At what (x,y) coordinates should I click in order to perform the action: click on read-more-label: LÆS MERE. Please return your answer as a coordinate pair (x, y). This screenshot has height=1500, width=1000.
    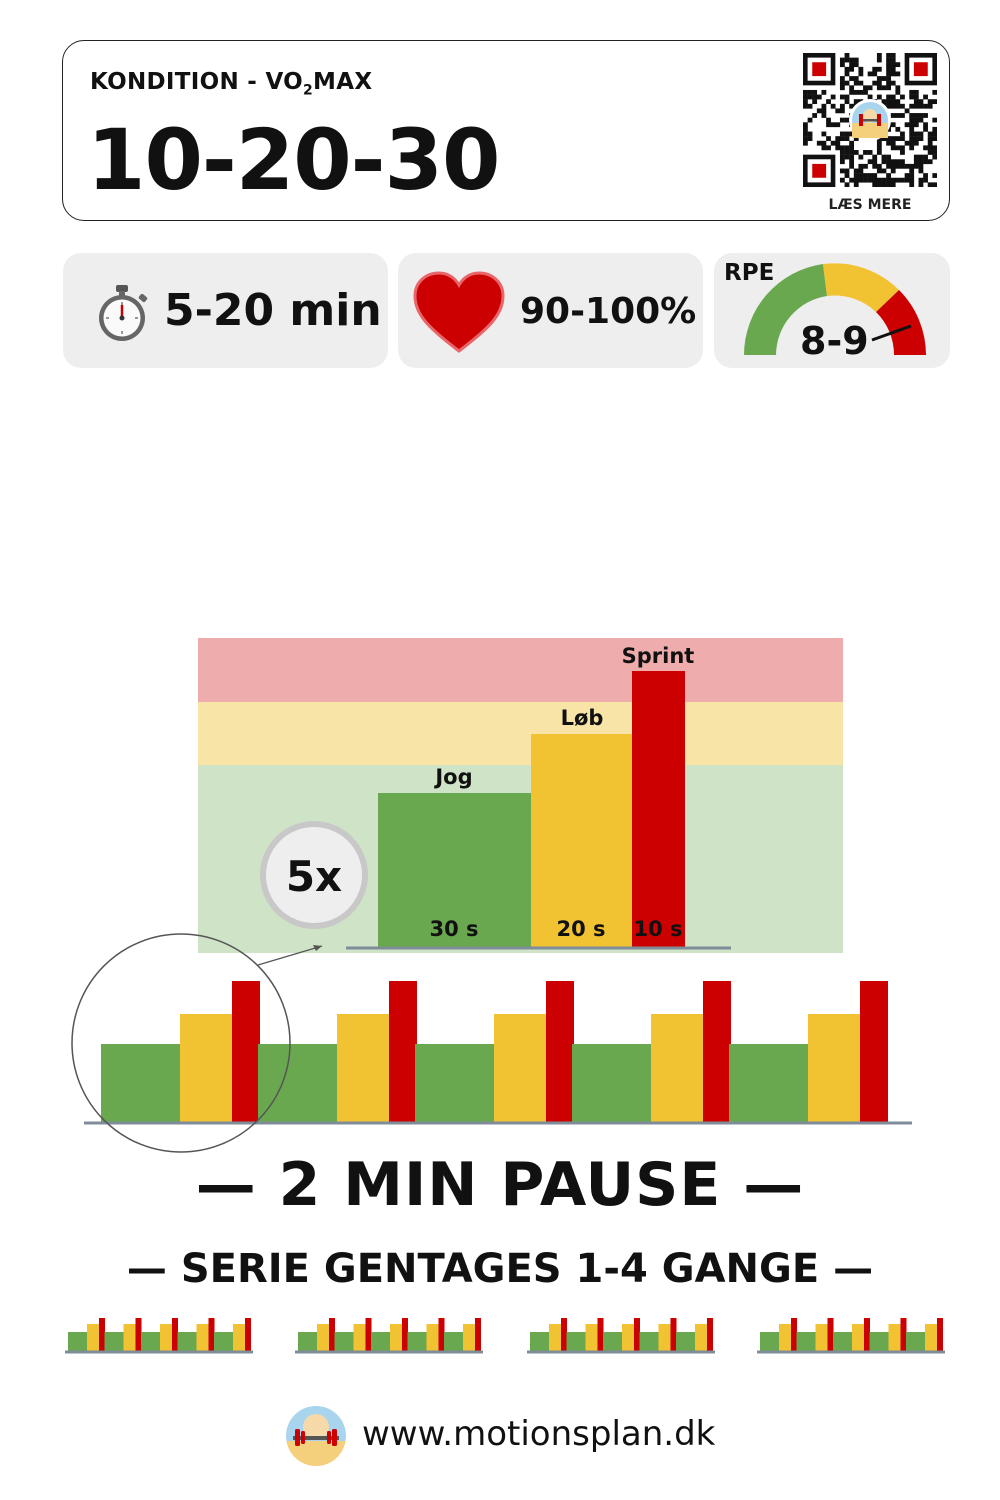
    Looking at the image, I should click on (870, 205).